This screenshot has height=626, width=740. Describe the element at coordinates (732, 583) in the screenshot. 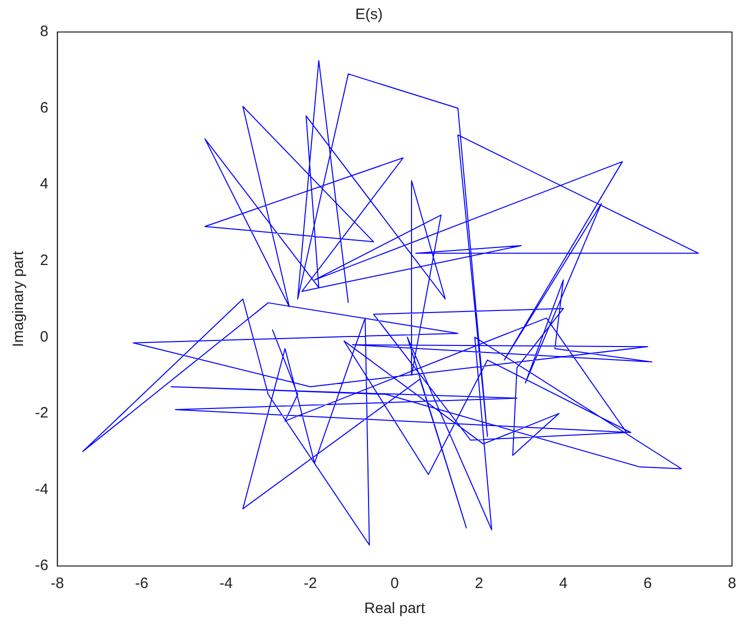

I see `x-tick-label: 8` at that location.